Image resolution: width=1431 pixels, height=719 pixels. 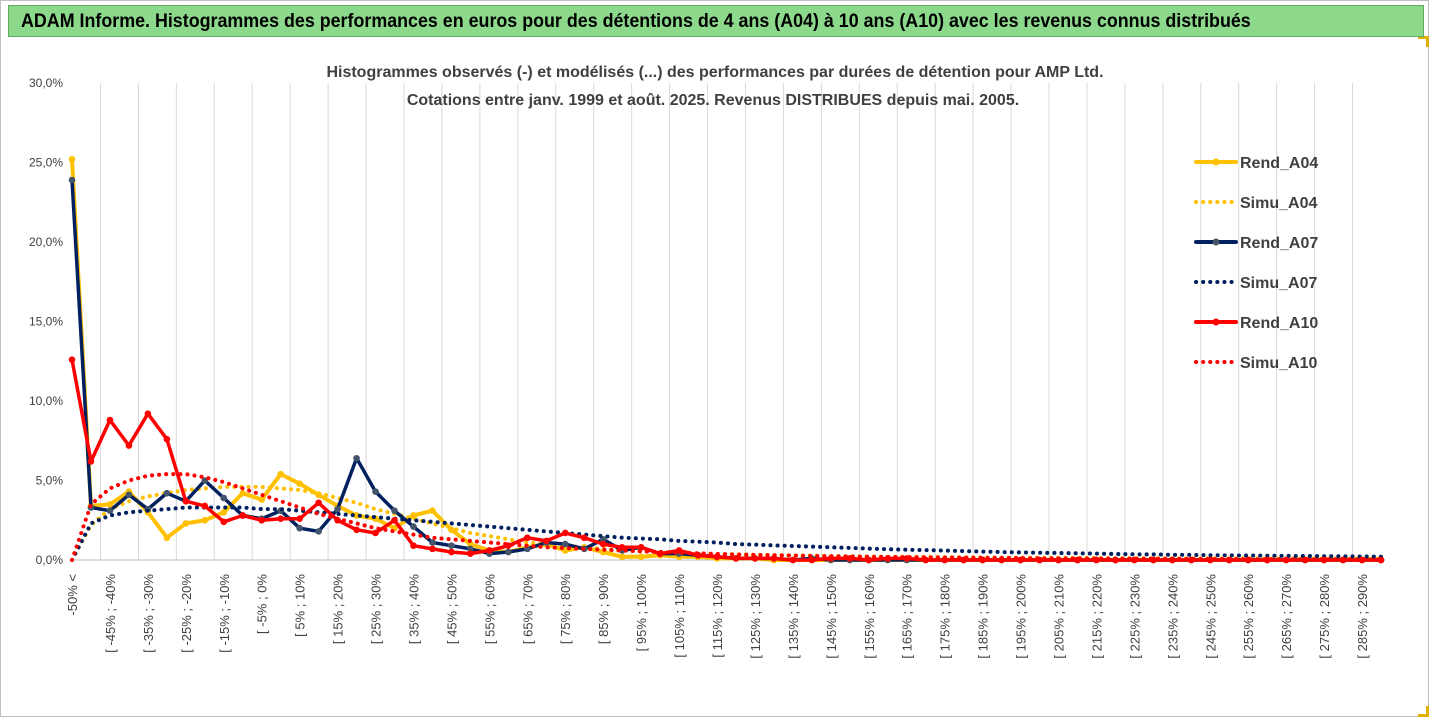 What do you see at coordinates (451, 609) in the screenshot?
I see `x-tick-label: [ 45% ; 50%` at bounding box center [451, 609].